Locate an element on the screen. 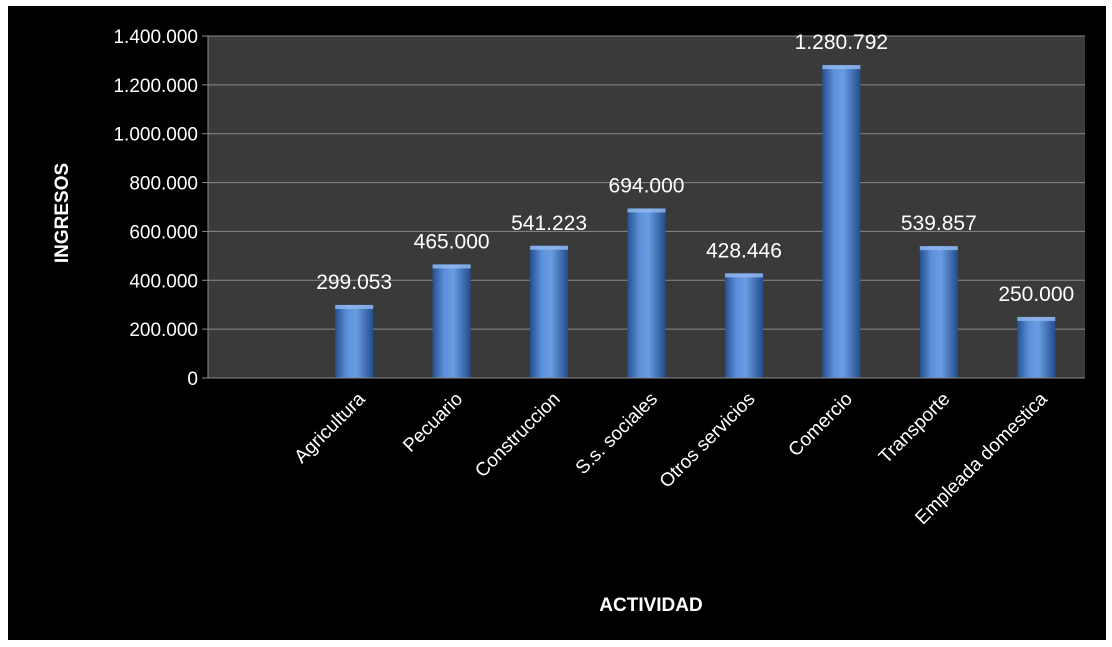  y-tick-label: 200.000 is located at coordinates (163, 330).